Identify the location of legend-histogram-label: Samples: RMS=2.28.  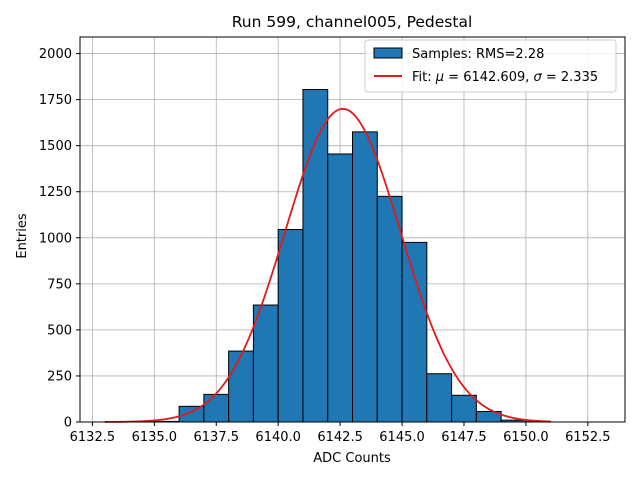
(478, 54).